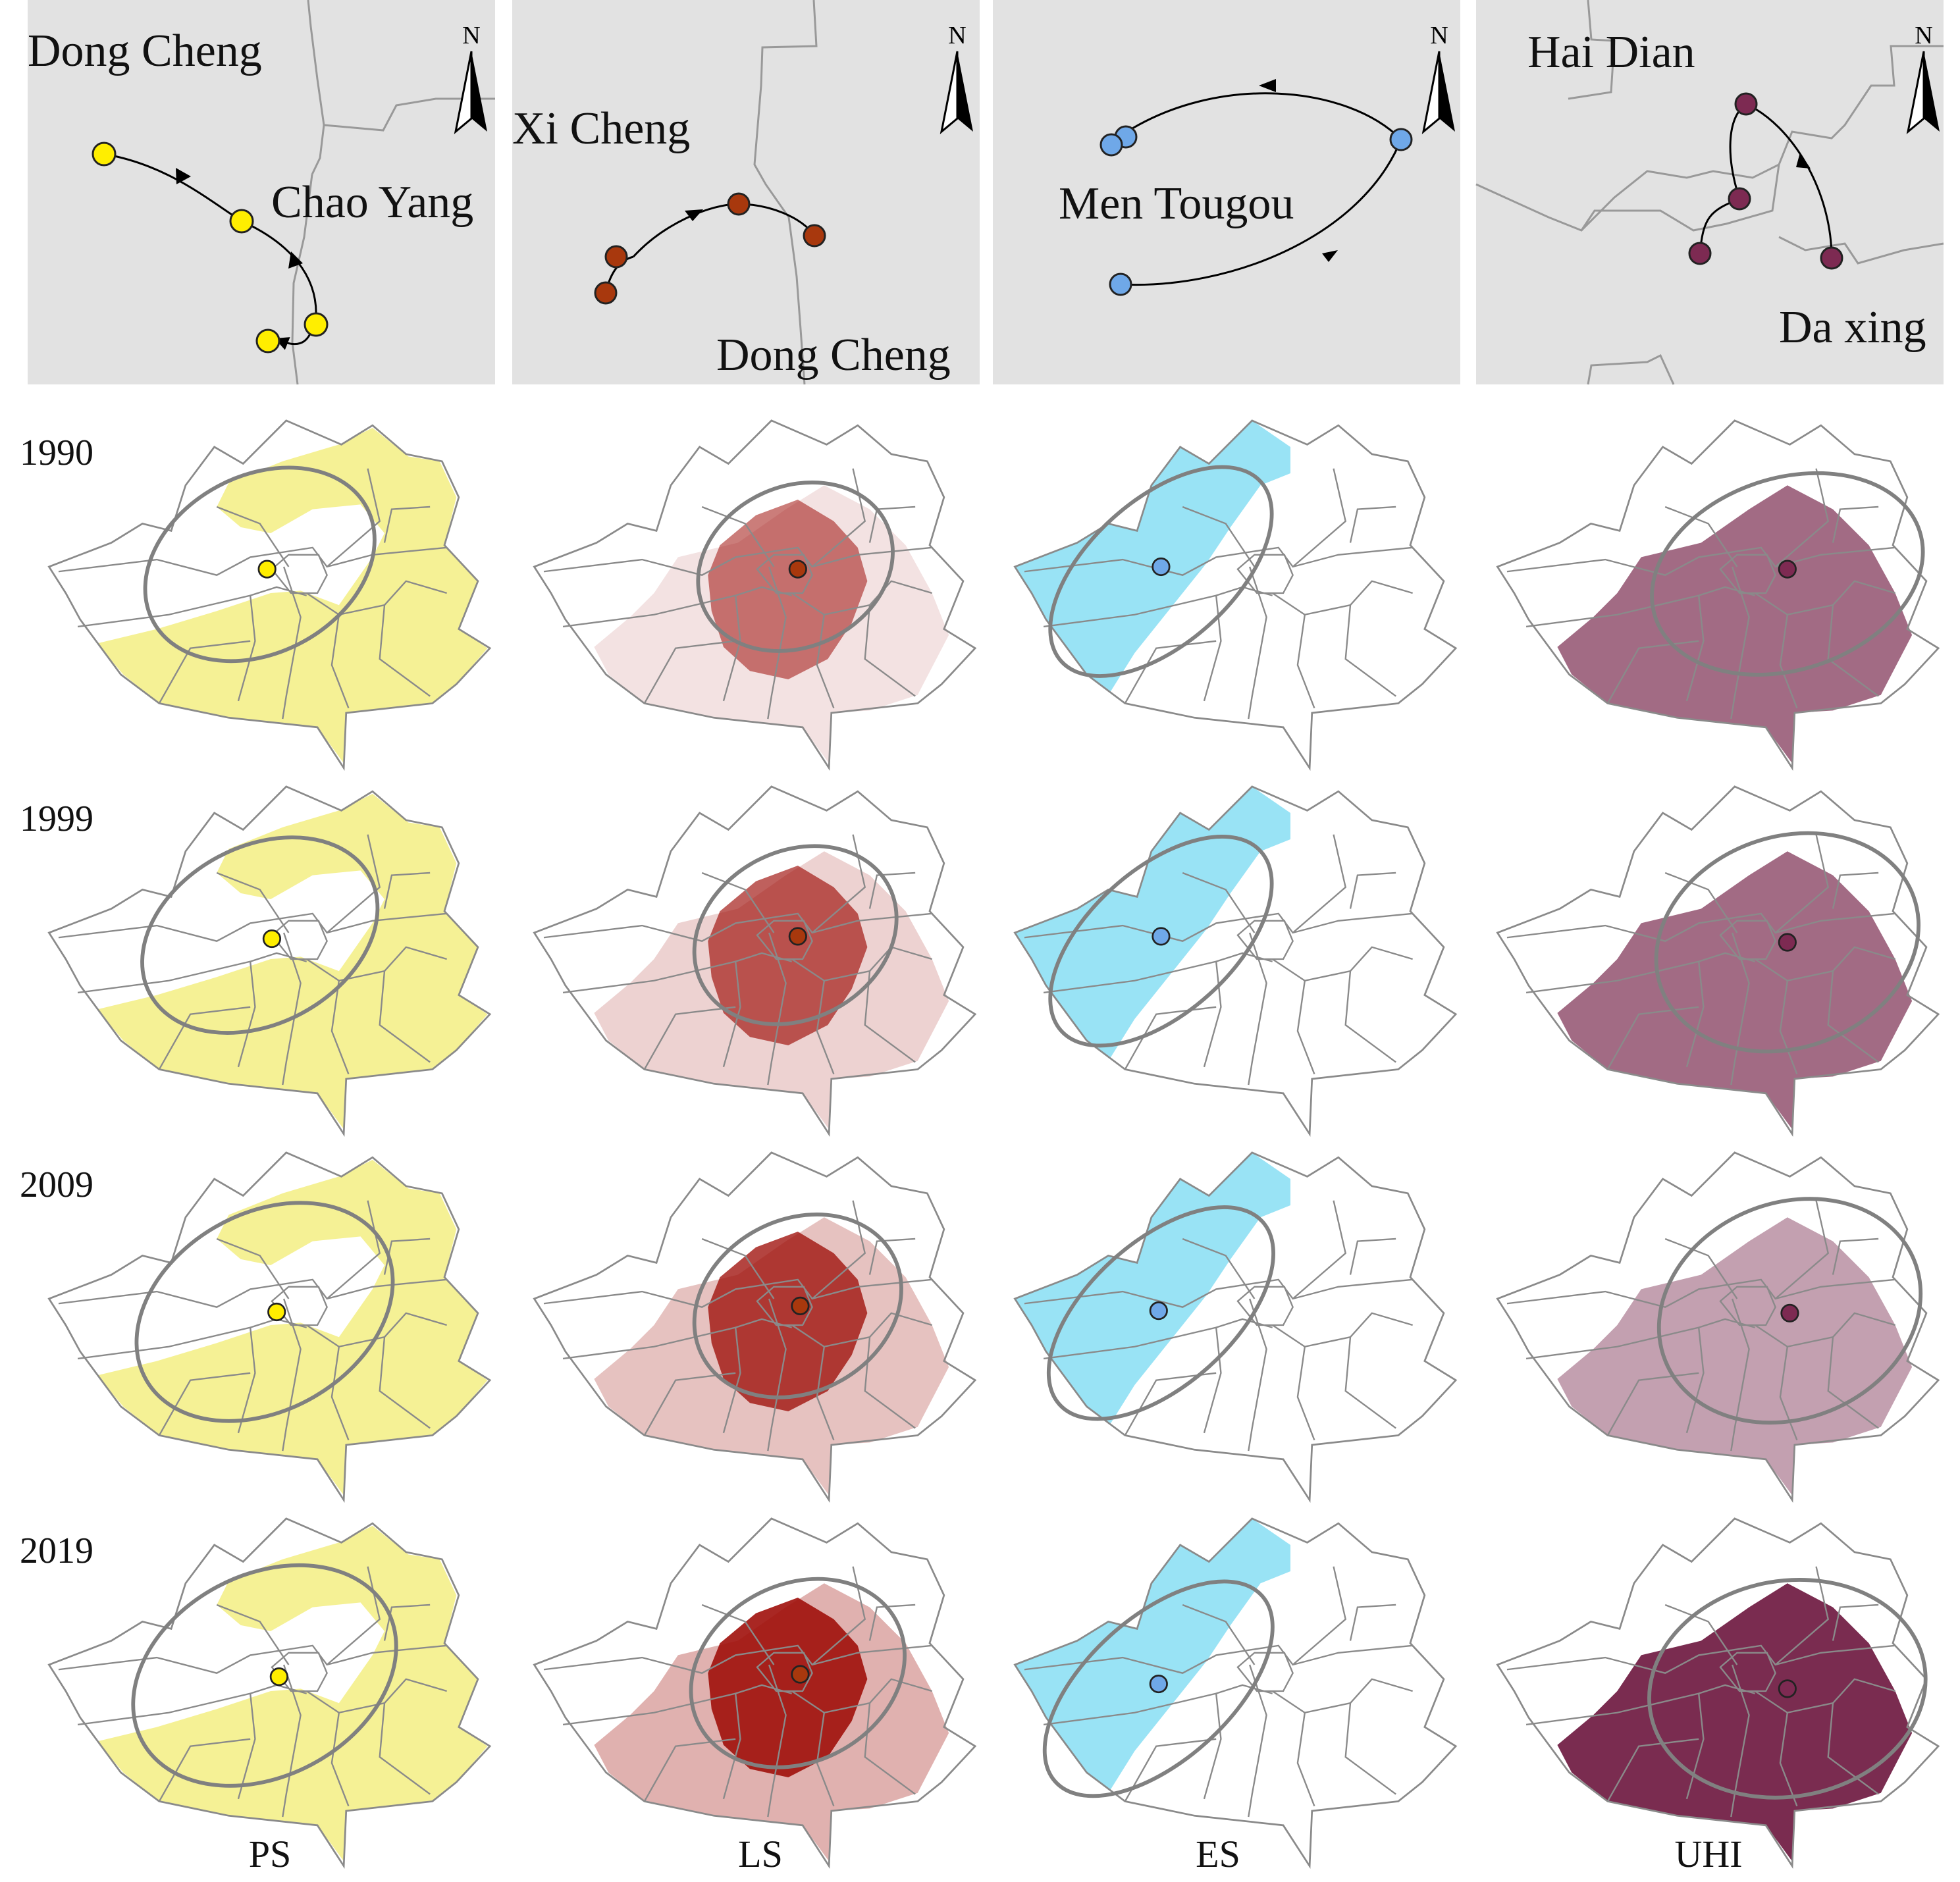 The width and height of the screenshot is (1960, 1882). Describe the element at coordinates (57, 1550) in the screenshot. I see `year-label-2019: 2019` at that location.